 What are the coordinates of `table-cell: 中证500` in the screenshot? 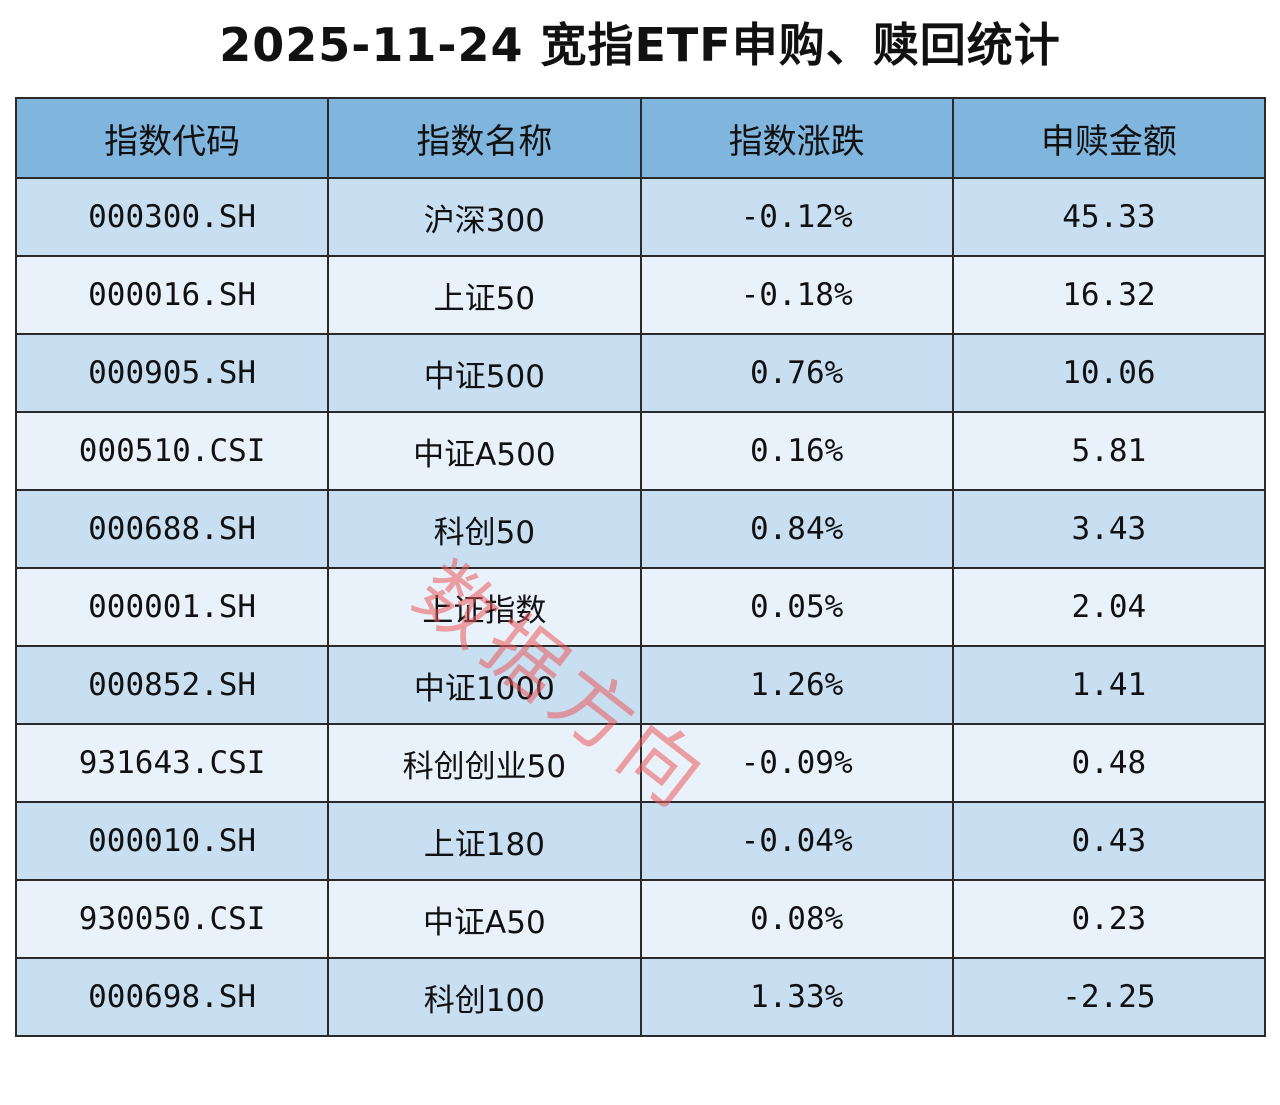 It's located at (484, 373).